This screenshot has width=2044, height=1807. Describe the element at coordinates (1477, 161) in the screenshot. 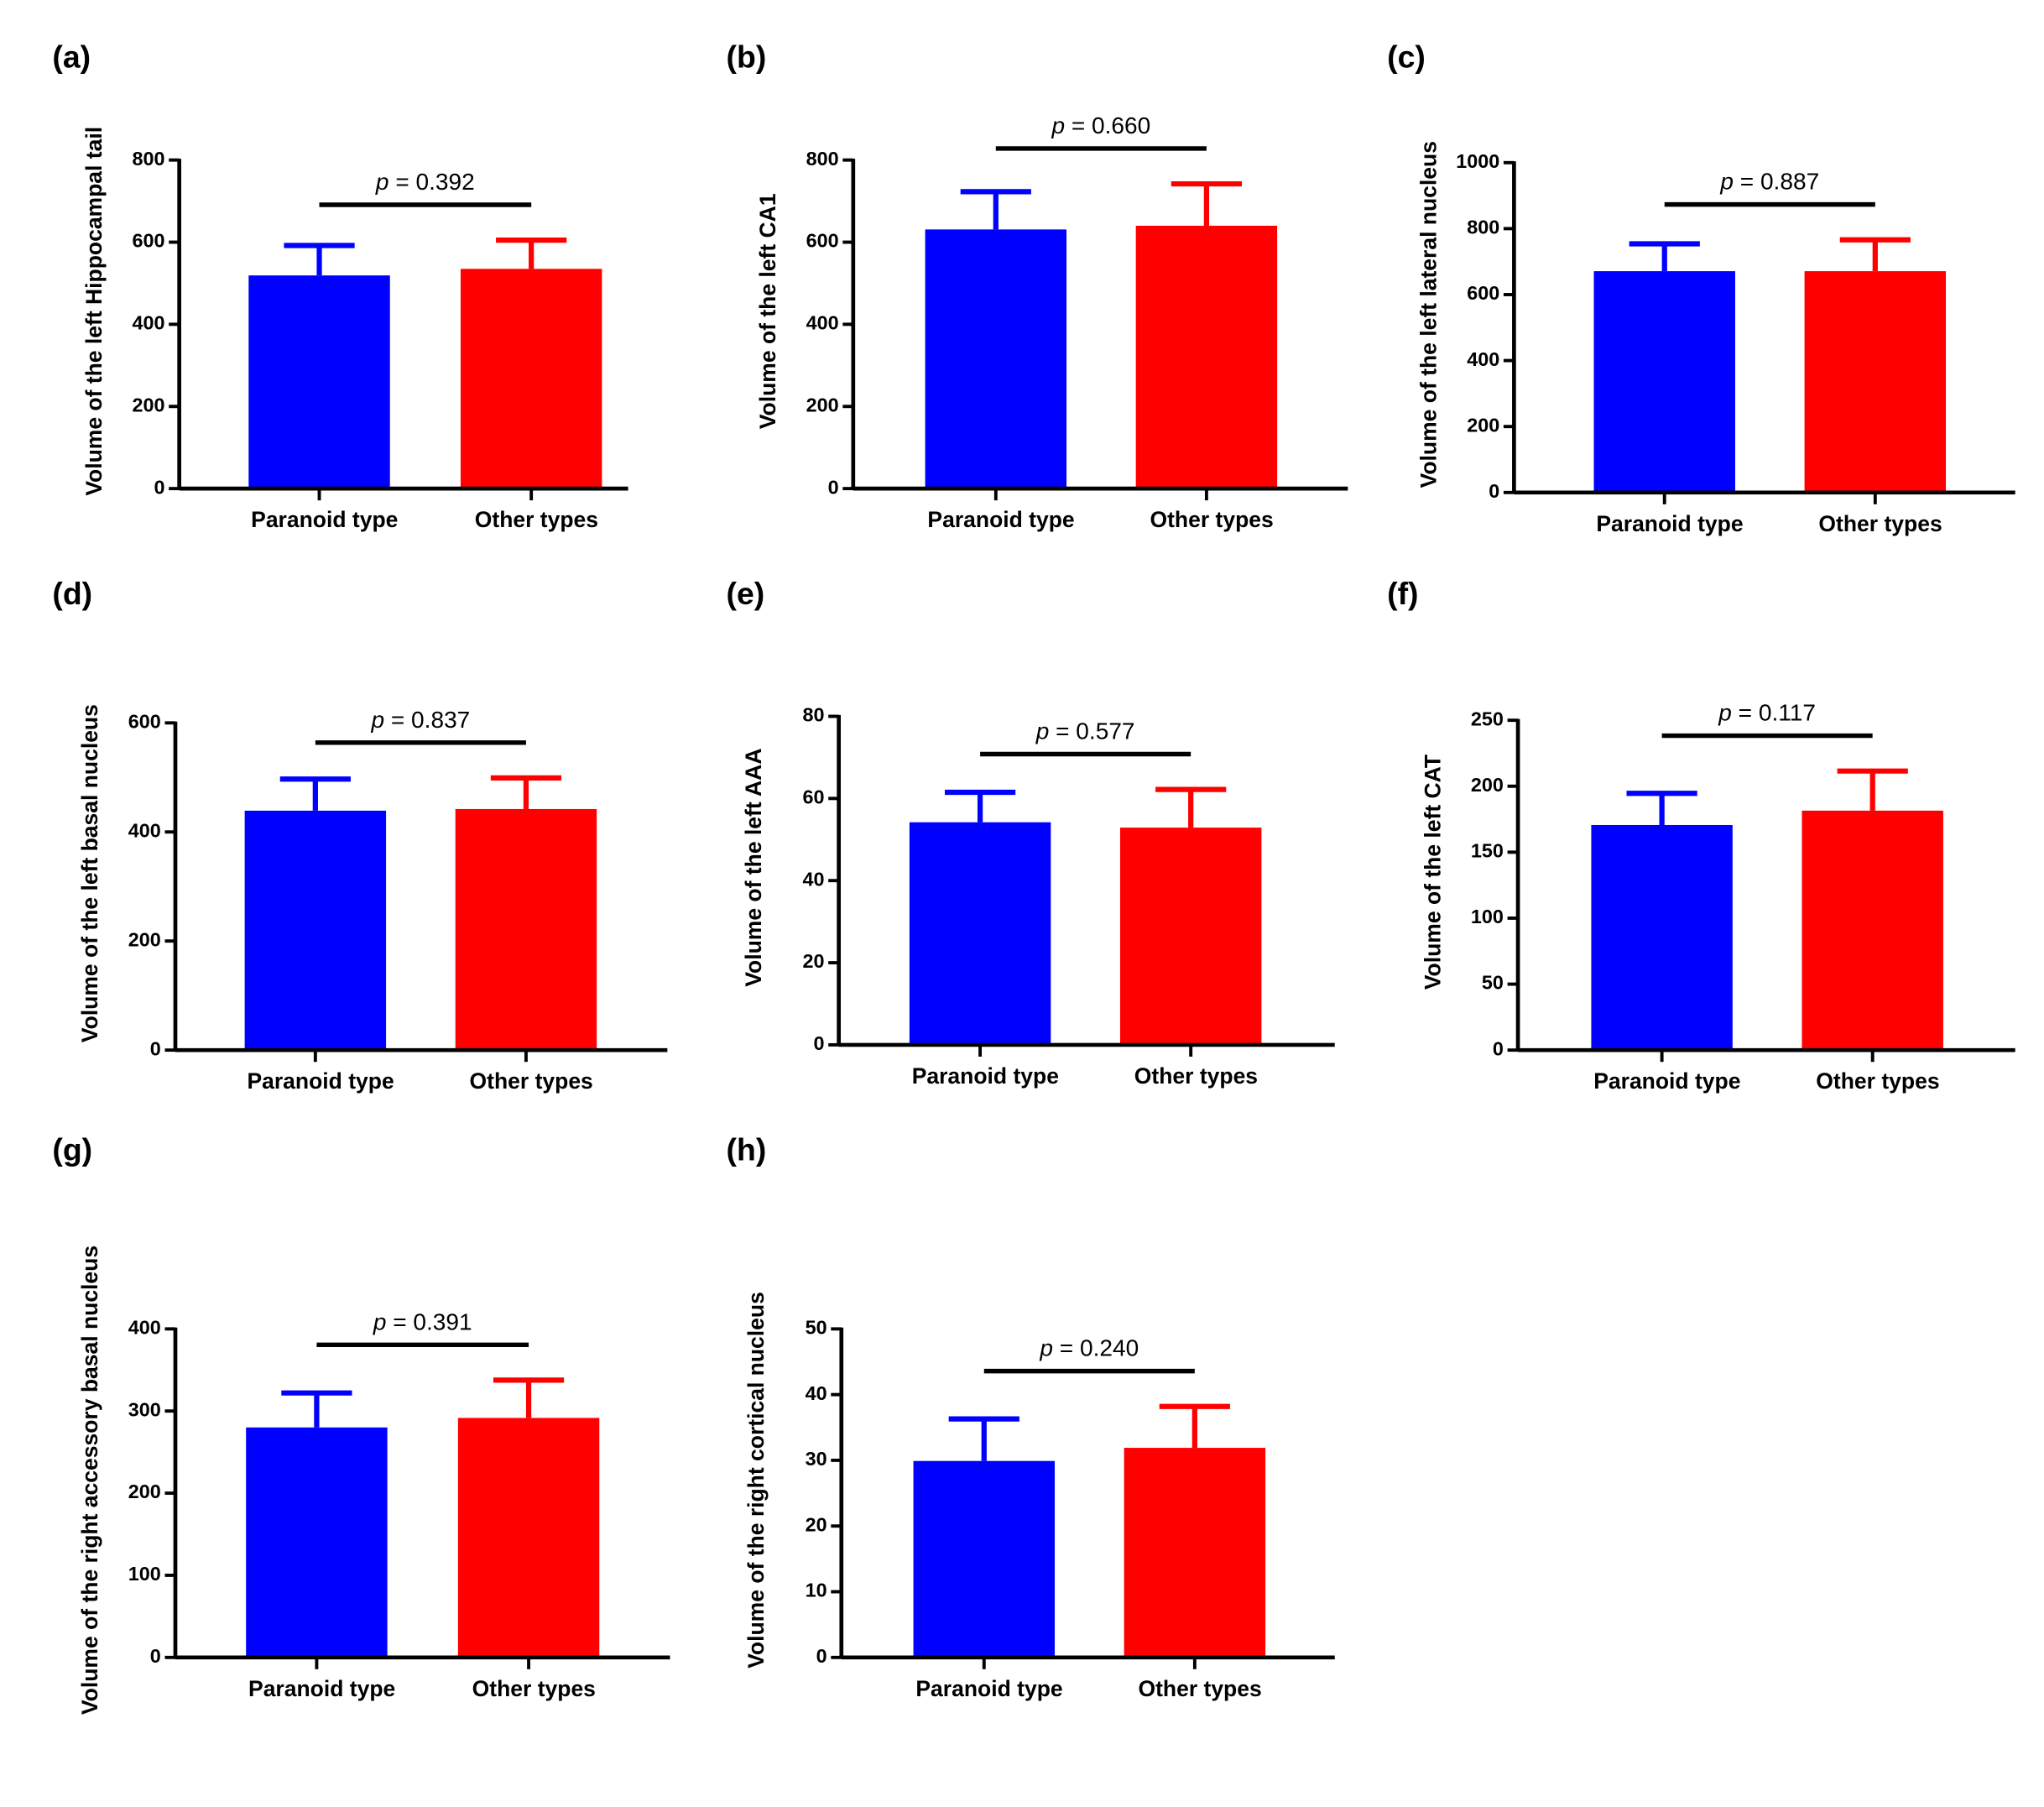

I see `y-tick-label: 1000` at that location.